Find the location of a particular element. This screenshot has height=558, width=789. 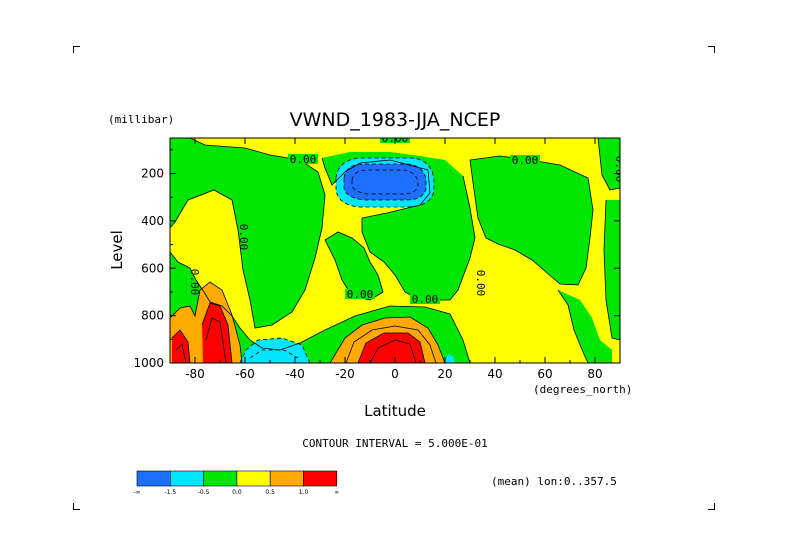

x-tick-label: 60 is located at coordinates (544, 374).